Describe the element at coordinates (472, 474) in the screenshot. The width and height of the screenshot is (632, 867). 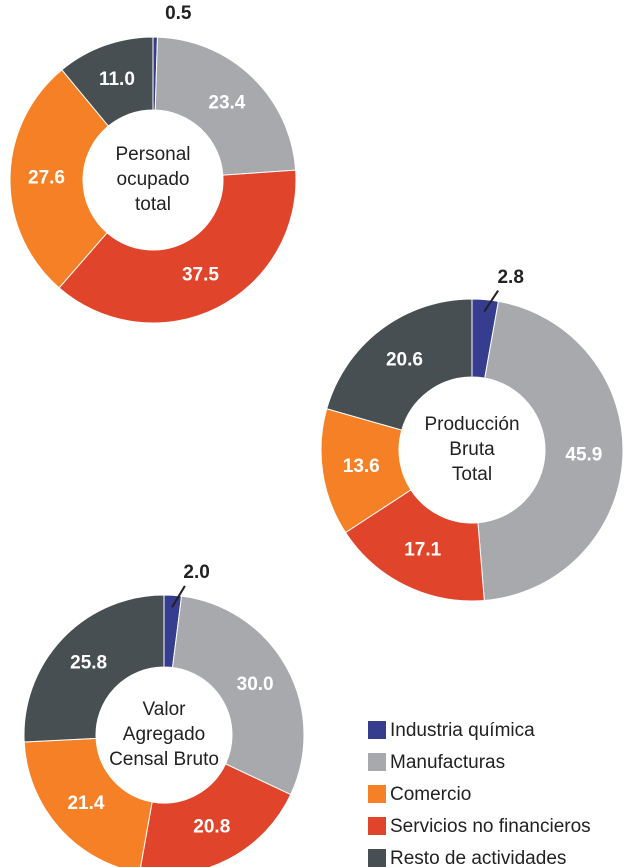
I see `center-label: Total` at that location.